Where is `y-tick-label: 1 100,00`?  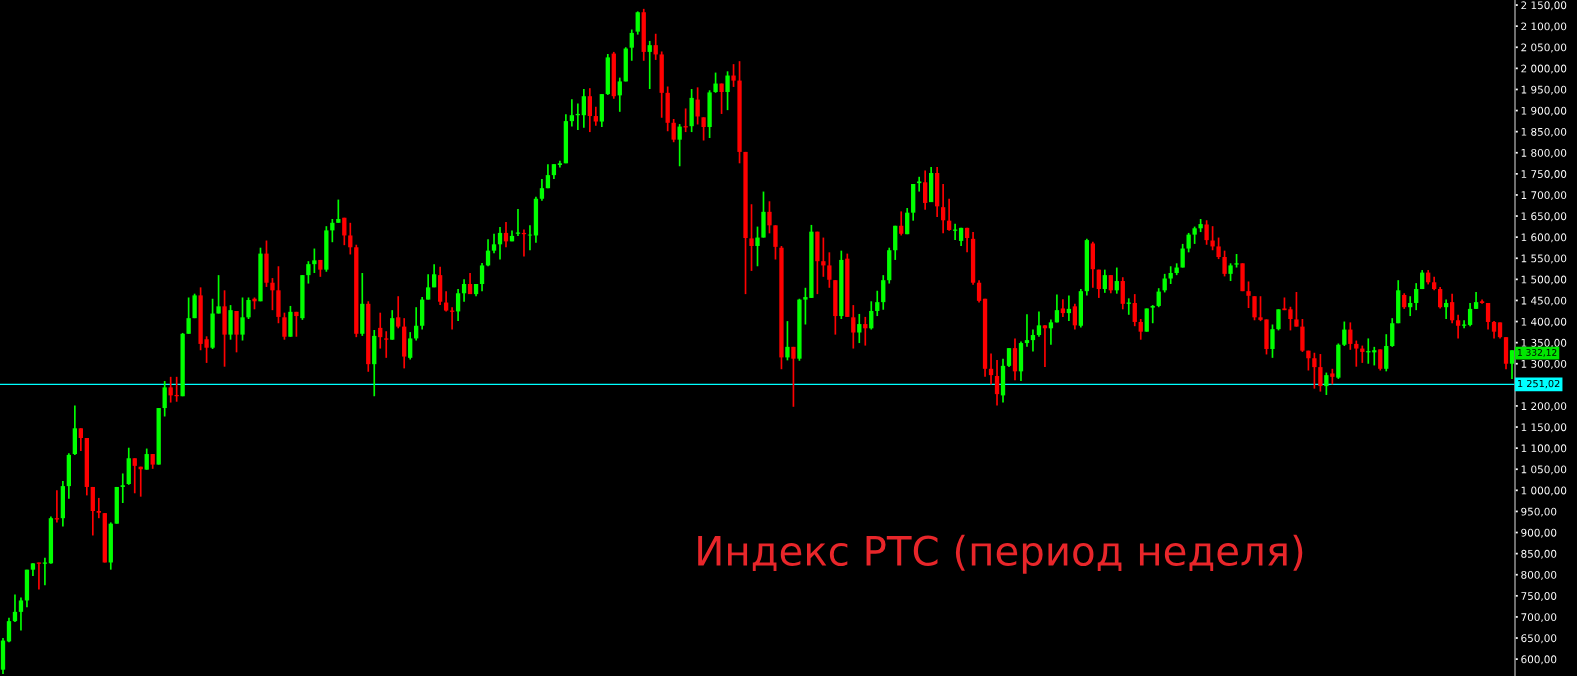 y-tick-label: 1 100,00 is located at coordinates (1544, 449).